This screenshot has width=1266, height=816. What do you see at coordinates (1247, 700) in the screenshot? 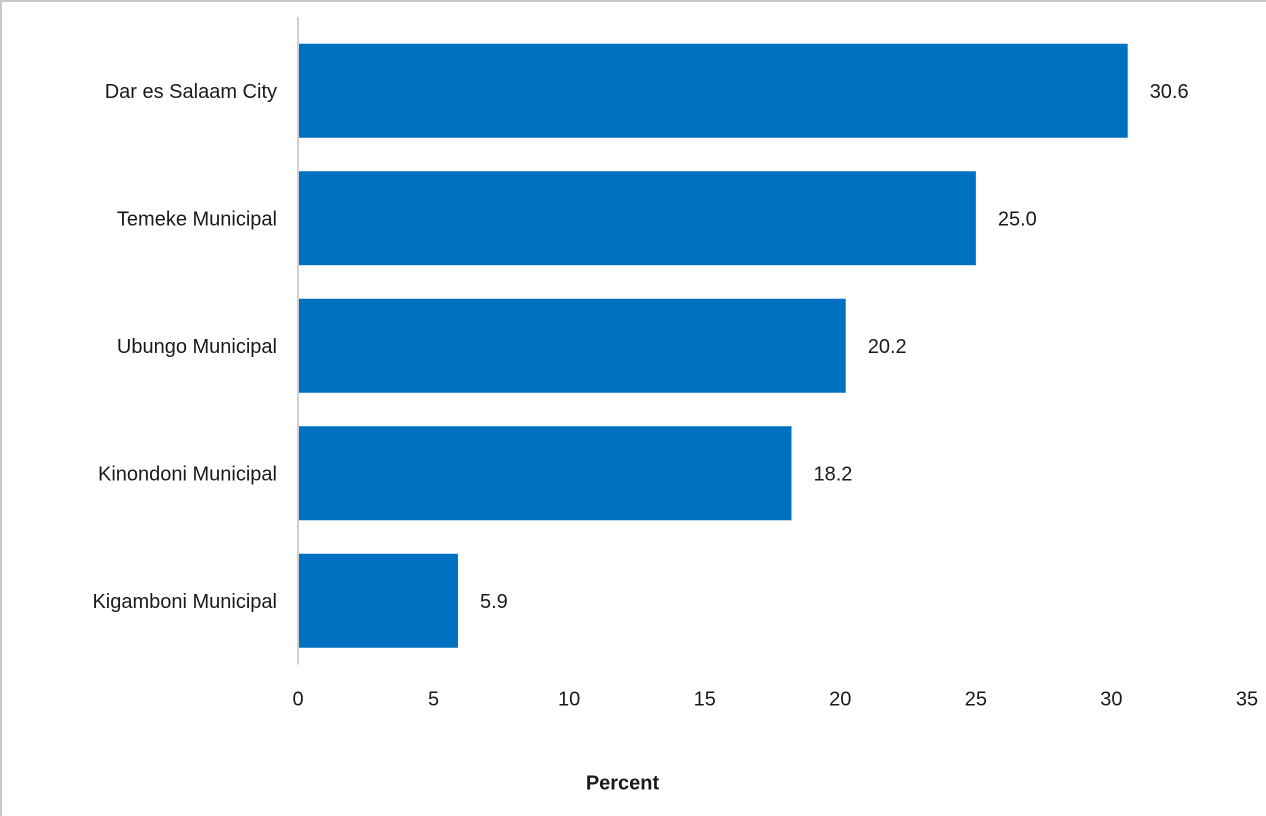
I see `x-tick-label-35: 35` at bounding box center [1247, 700].